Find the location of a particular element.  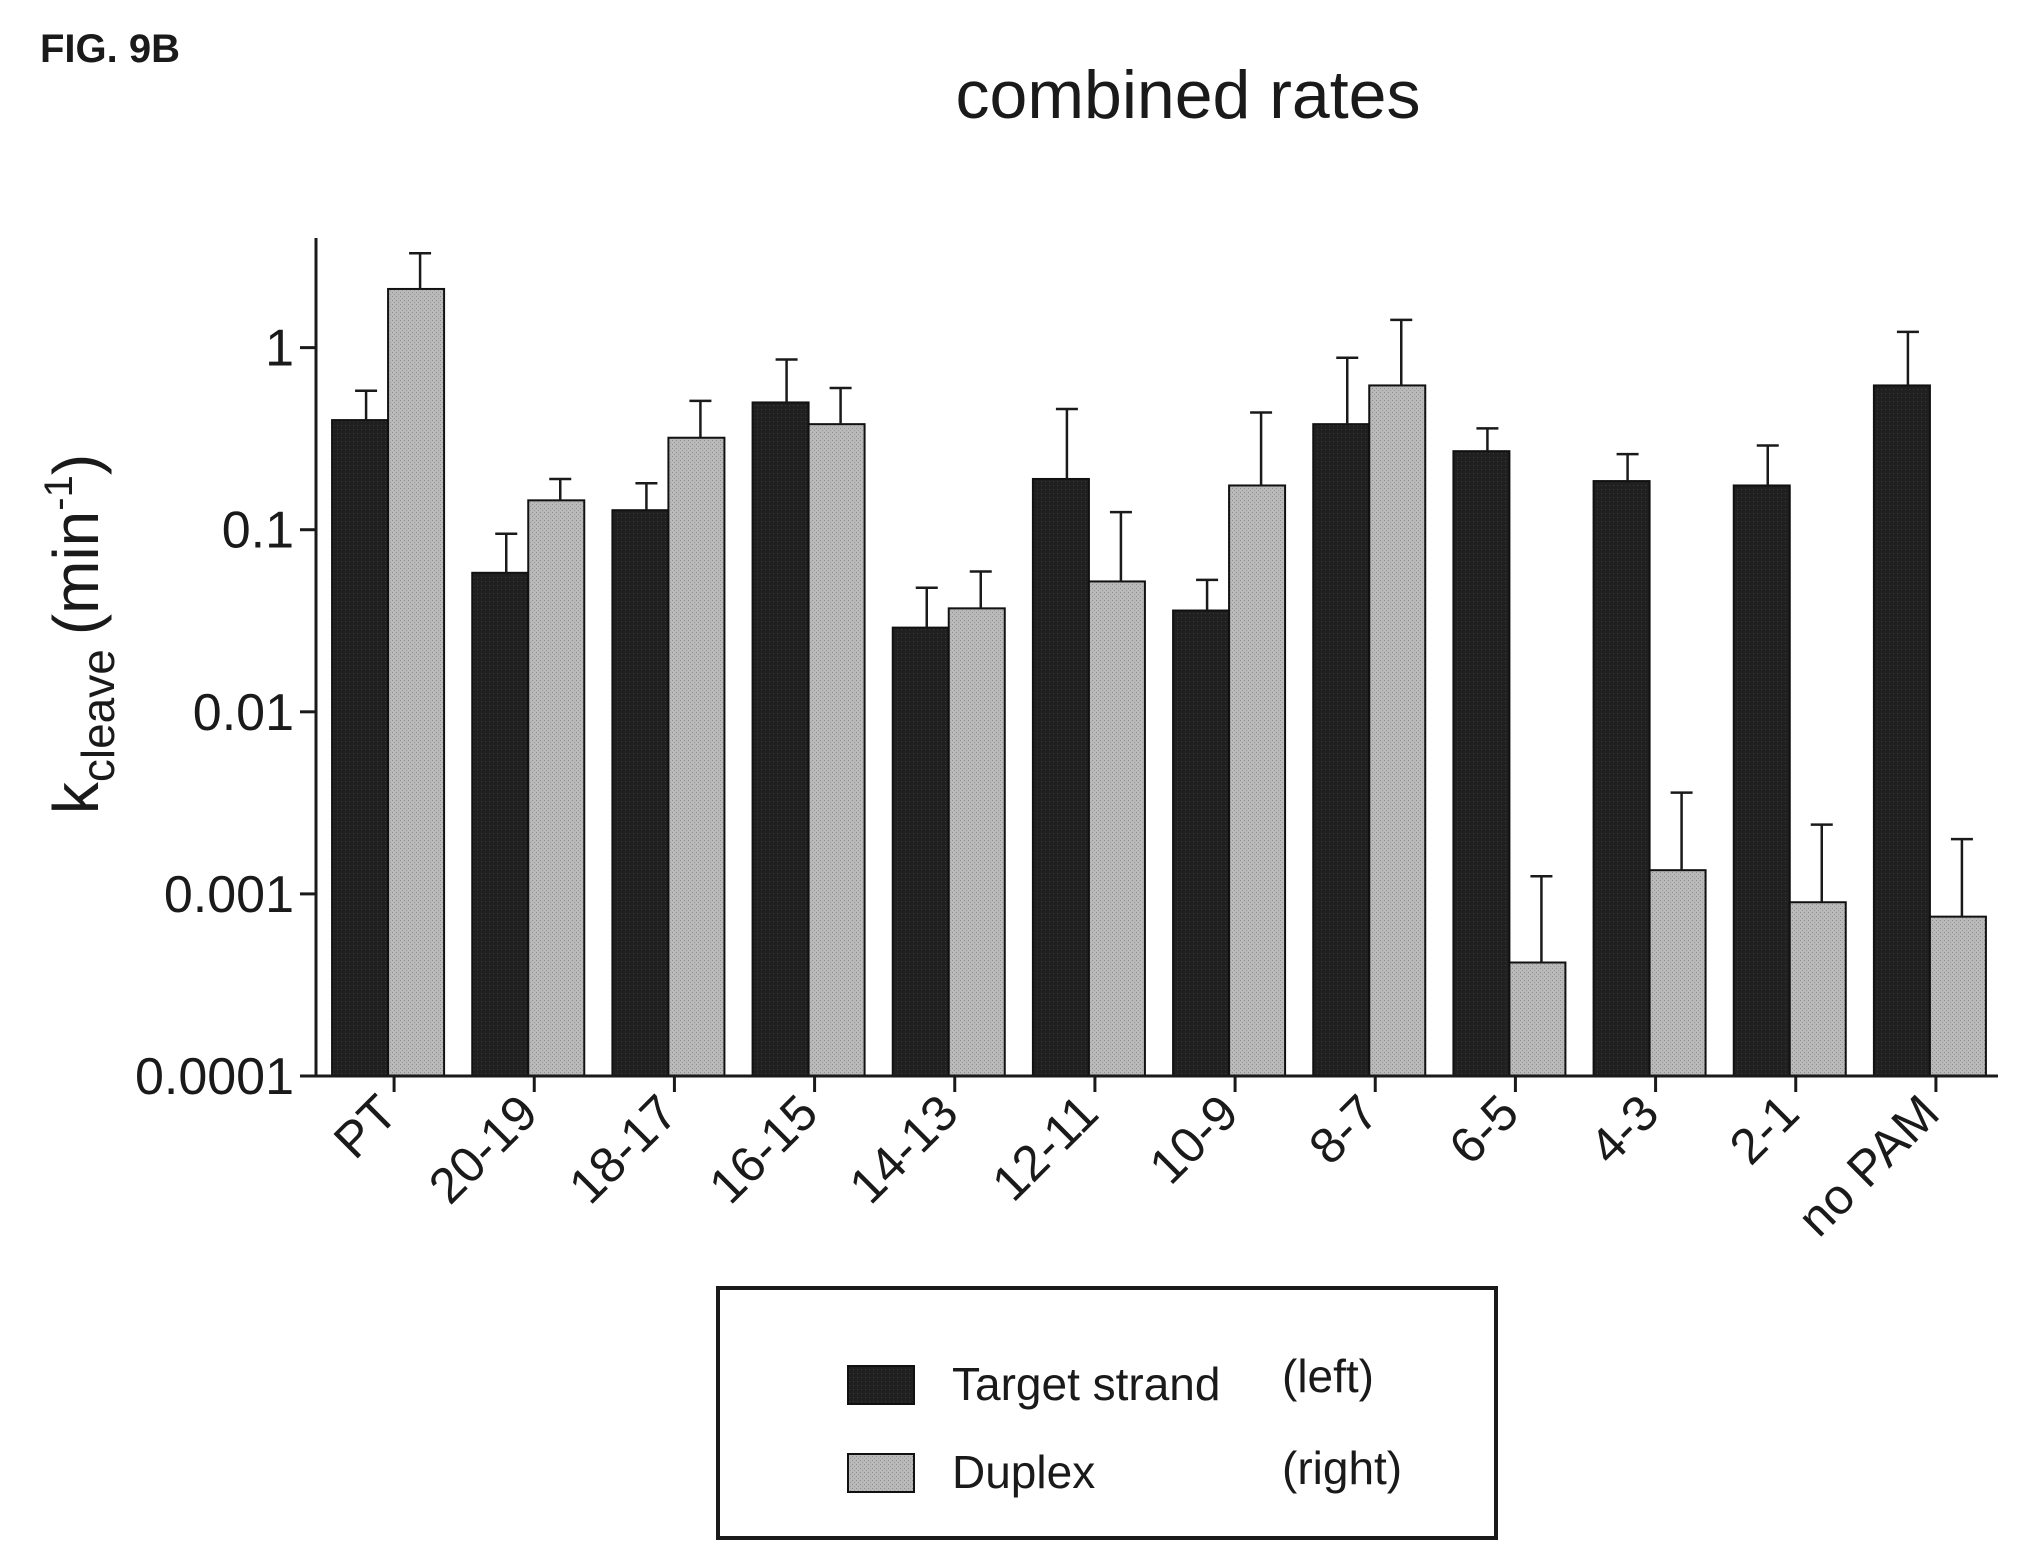

x-tick-label-11: no PAM is located at coordinates (1868, 1165).